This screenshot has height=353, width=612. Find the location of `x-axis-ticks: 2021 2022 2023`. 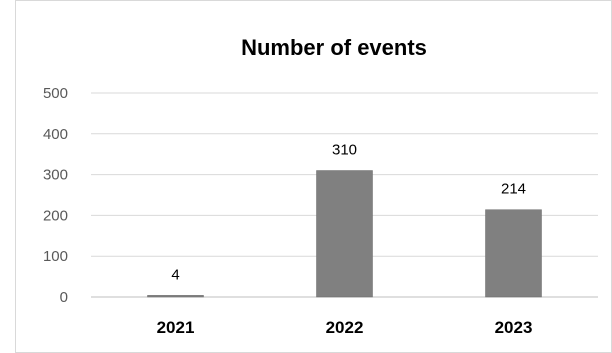

x-axis-ticks: 2021 2022 2023 is located at coordinates (345, 327).